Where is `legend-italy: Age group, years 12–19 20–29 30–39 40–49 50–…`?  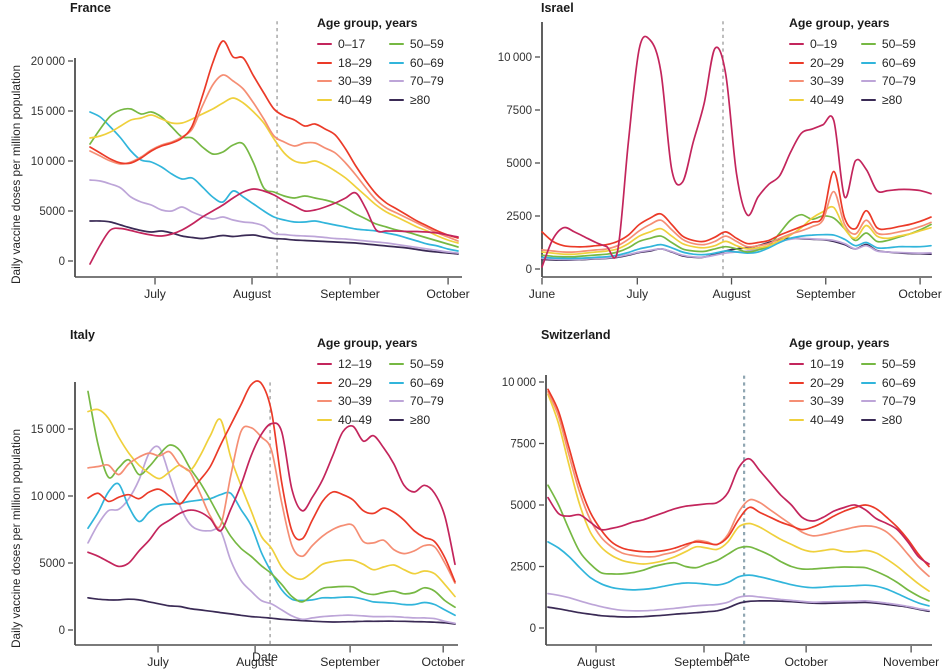
legend-italy: Age group, years 12–19 20–29 30–39 40–49 50–… is located at coordinates (380, 382).